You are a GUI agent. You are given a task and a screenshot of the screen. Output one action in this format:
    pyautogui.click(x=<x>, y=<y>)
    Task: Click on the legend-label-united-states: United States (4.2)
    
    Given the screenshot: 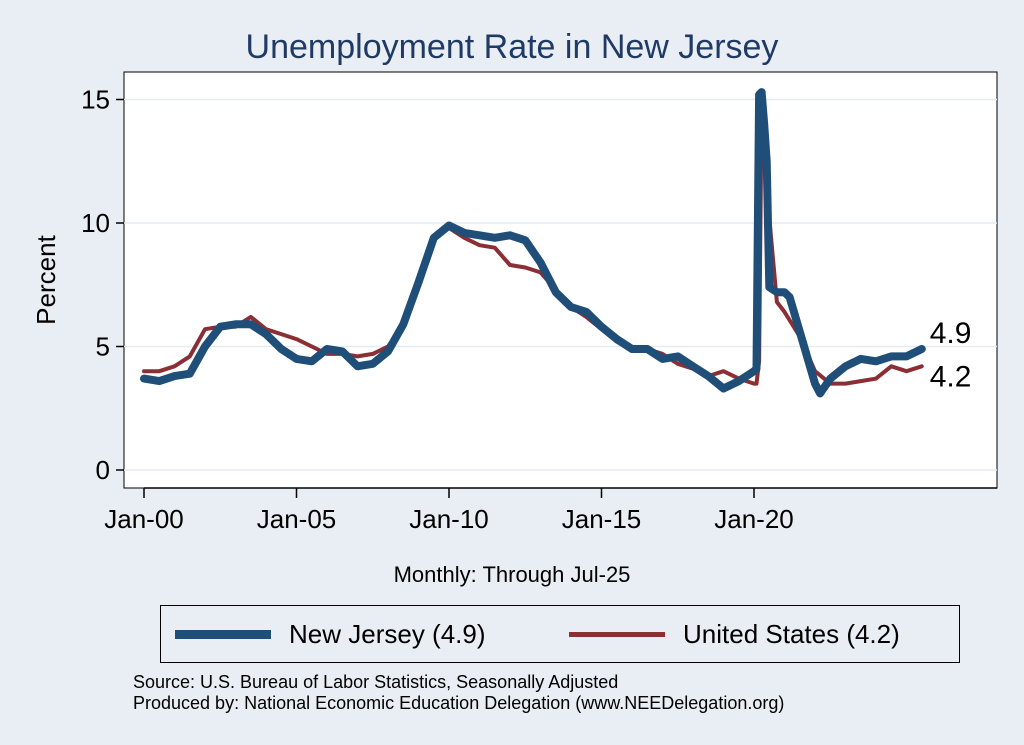 What is the action you would take?
    pyautogui.click(x=791, y=633)
    